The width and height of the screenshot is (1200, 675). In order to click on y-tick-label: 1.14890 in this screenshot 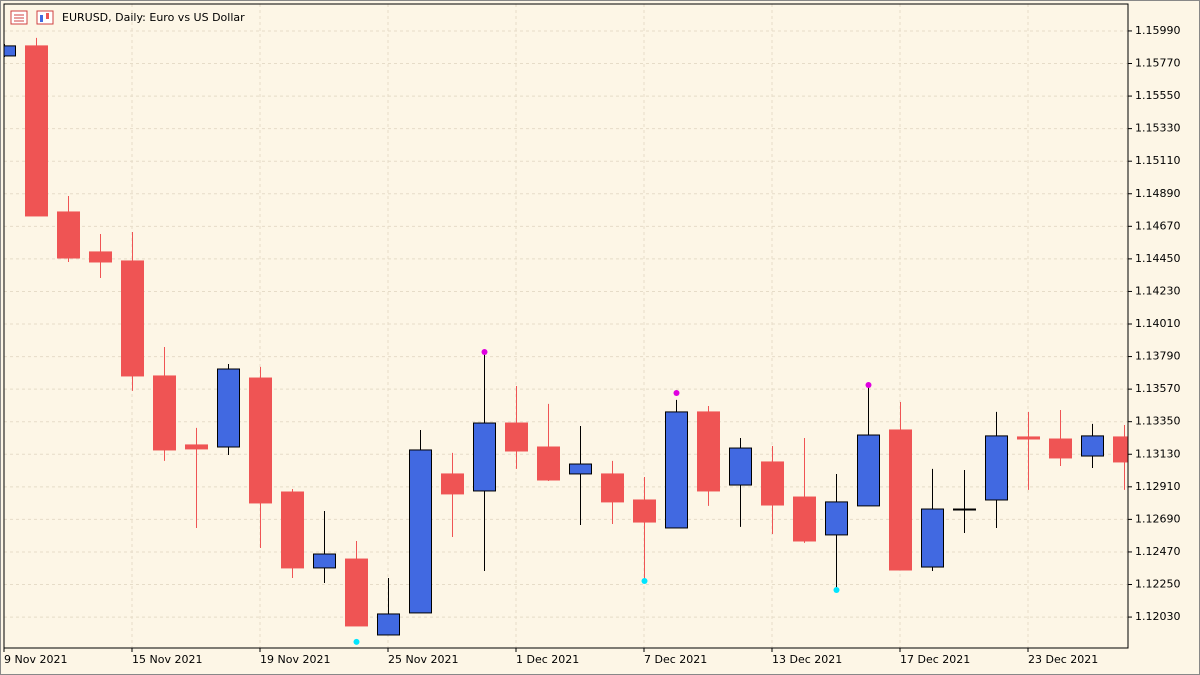, I will do `click(1158, 193)`.